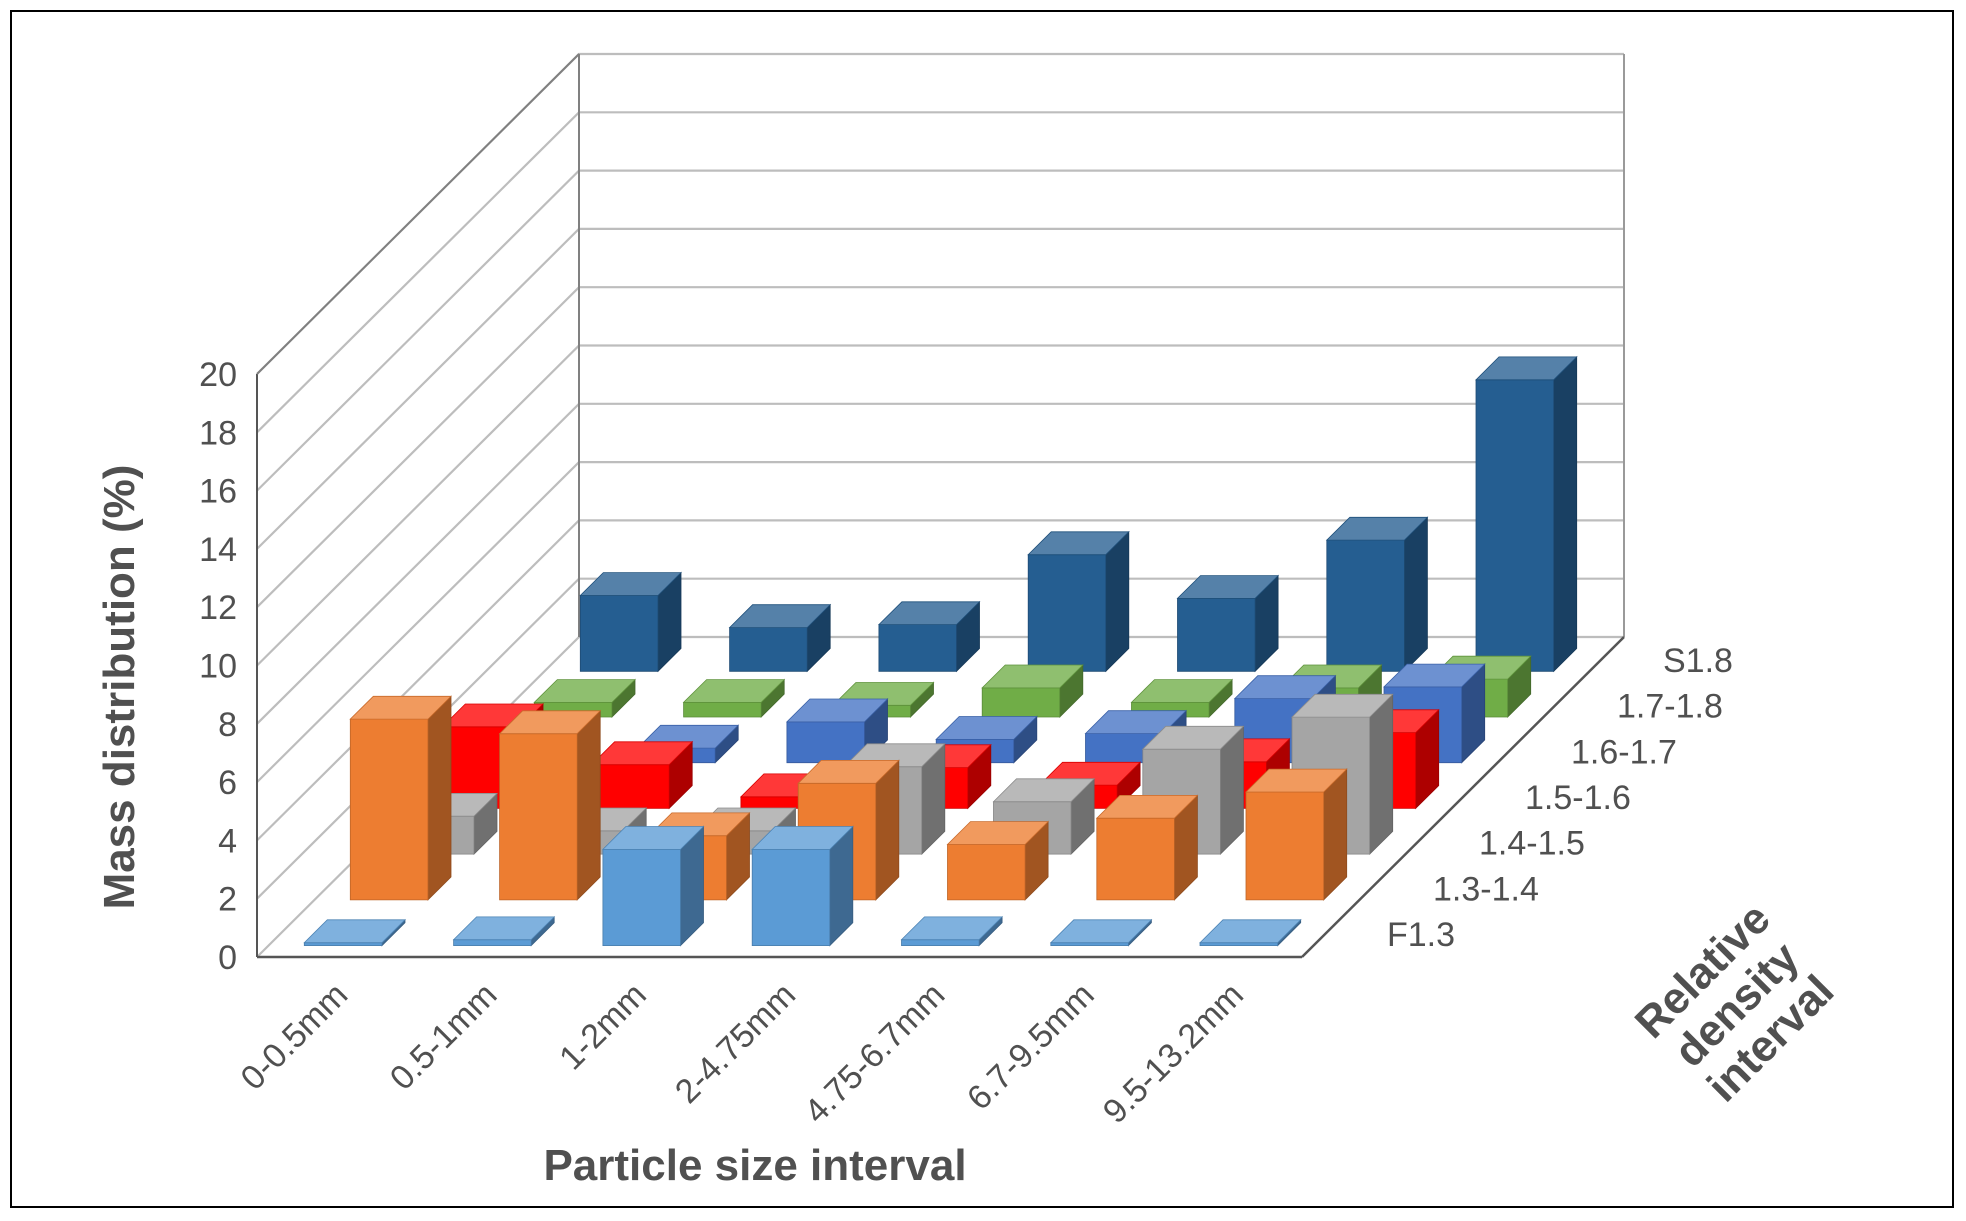 The image size is (1966, 1221). What do you see at coordinates (218, 550) in the screenshot?
I see `y-tick-label: 14` at bounding box center [218, 550].